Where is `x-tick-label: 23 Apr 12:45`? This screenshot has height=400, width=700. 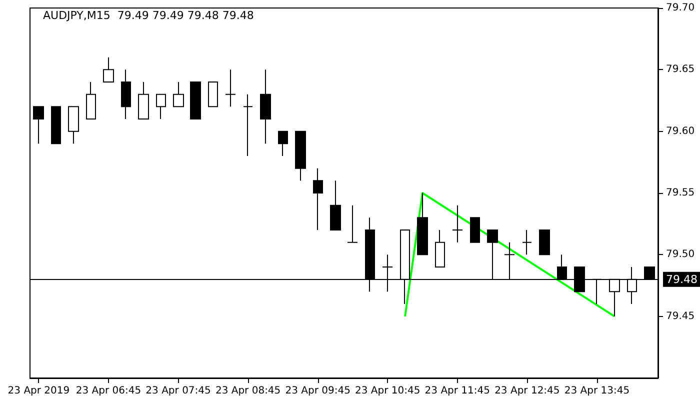 x-tick-label: 23 Apr 12:45 is located at coordinates (527, 391).